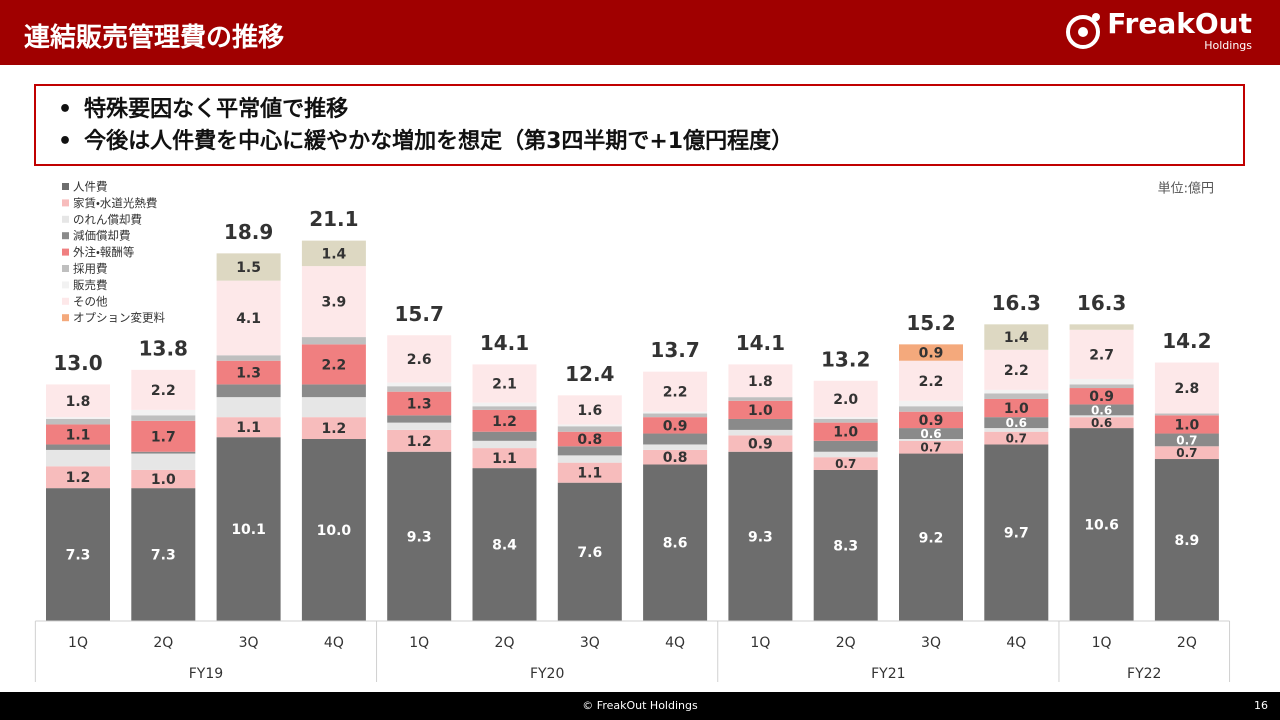 The width and height of the screenshot is (1280, 720). I want to click on legend-label: のれん償却費, so click(107, 219).